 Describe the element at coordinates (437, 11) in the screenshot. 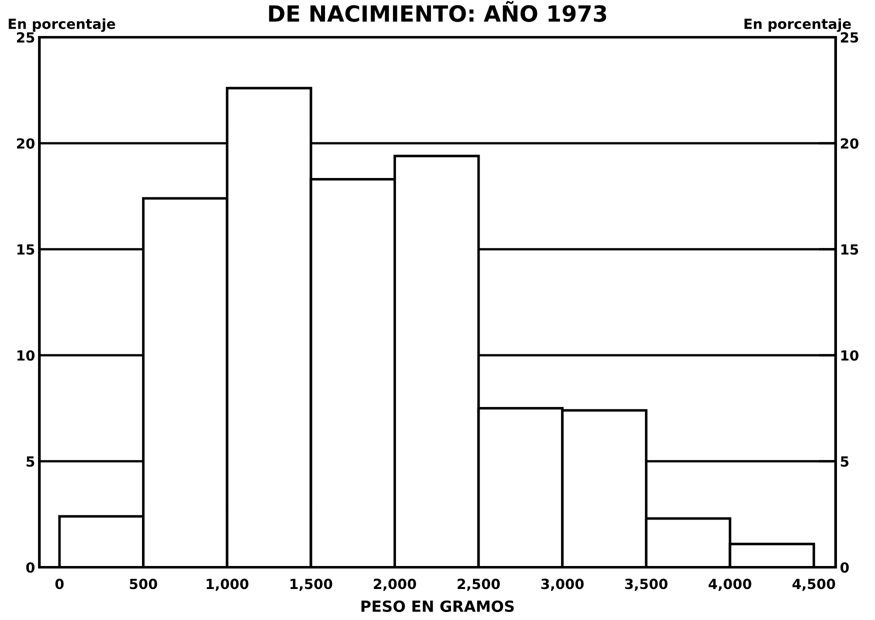

I see `chart-title: DE NACIMIENTO: AÑO 1973` at that location.